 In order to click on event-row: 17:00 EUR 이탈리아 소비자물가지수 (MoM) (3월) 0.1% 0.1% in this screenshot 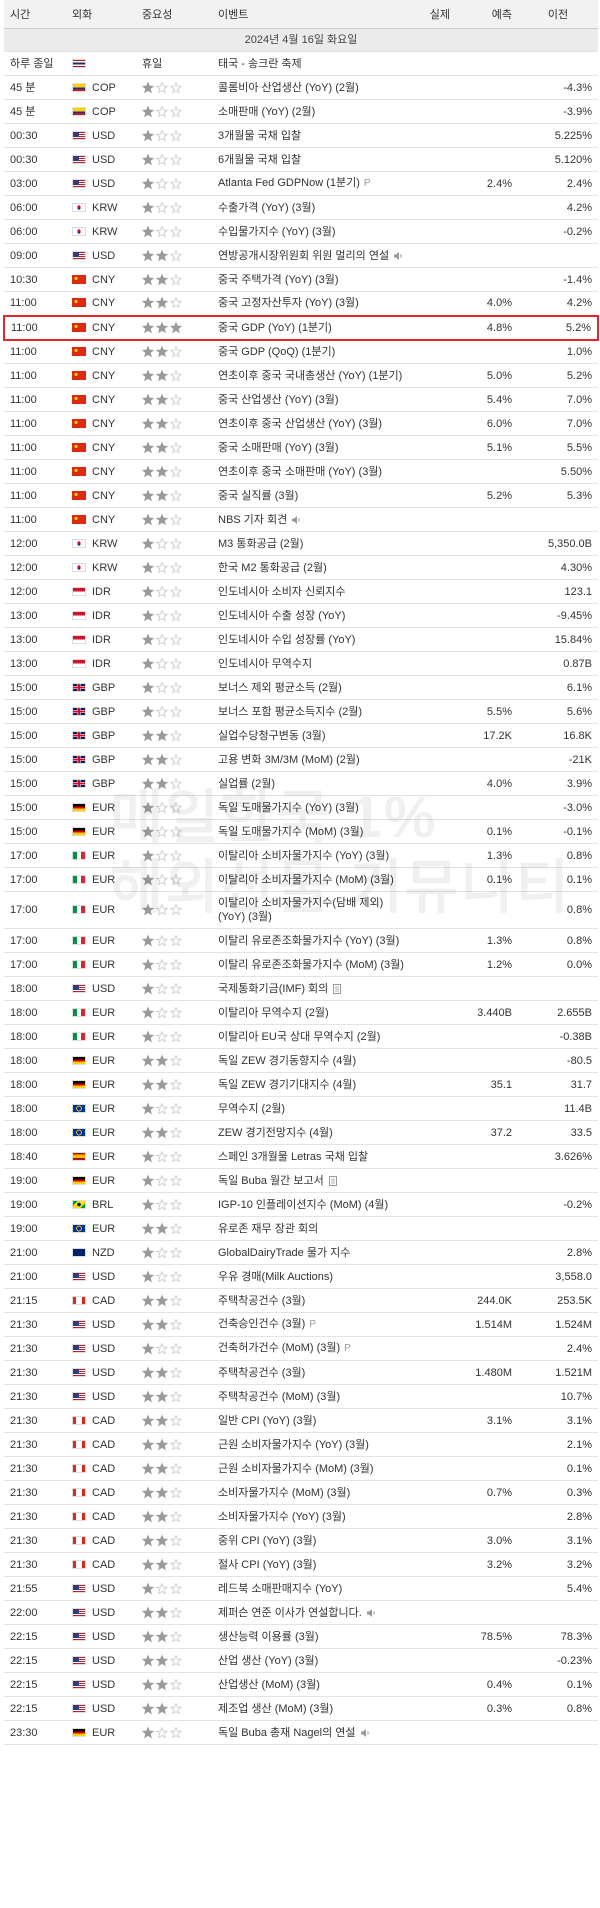, I will do `click(301, 879)`.